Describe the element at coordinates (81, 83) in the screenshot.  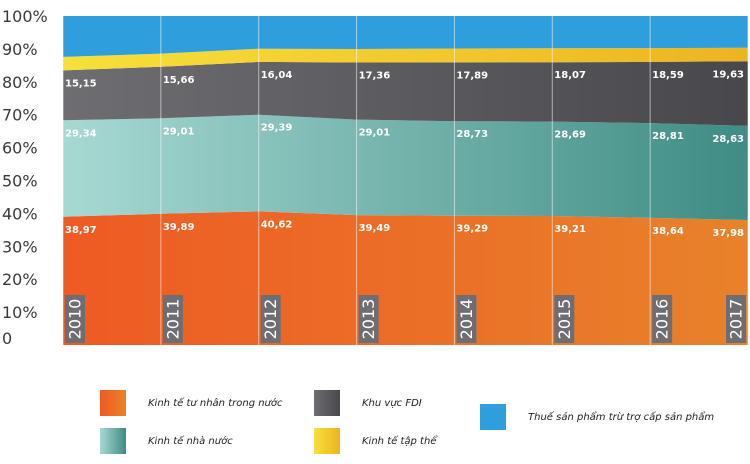
I see `data-label: 15,15` at that location.